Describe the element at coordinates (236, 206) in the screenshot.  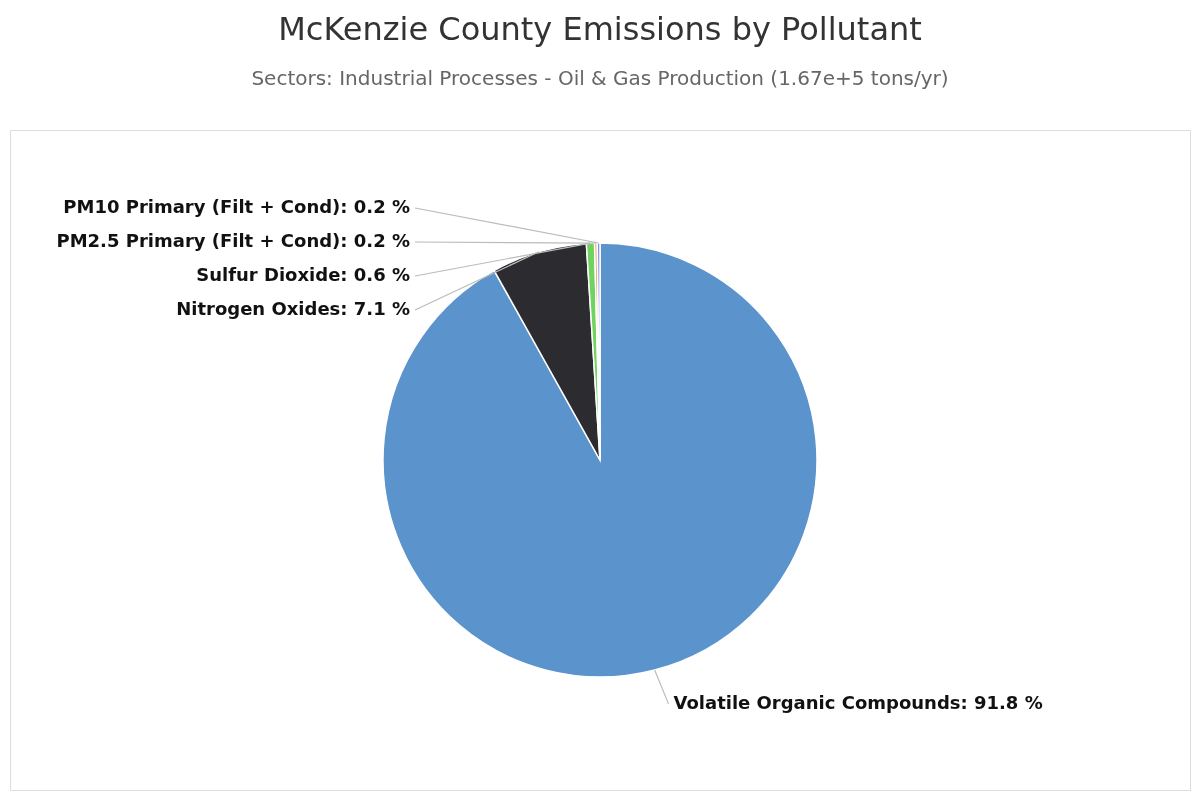
I see `slice-label: PM10 Primary (Filt + Cond): 0.2 %` at that location.